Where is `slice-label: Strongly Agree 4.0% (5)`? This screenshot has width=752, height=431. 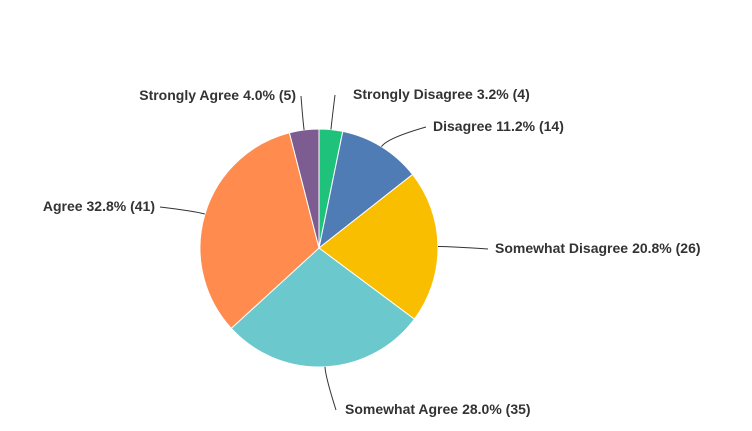
slice-label: Strongly Agree 4.0% (5) is located at coordinates (217, 95).